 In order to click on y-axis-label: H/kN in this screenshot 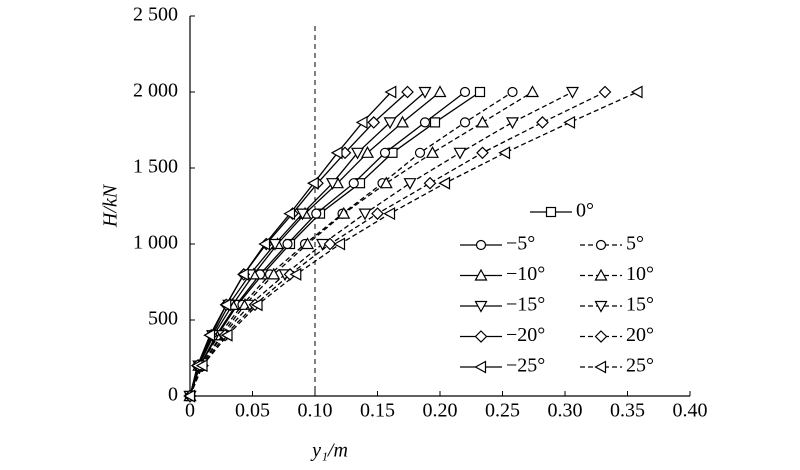, I will do `click(111, 205)`.